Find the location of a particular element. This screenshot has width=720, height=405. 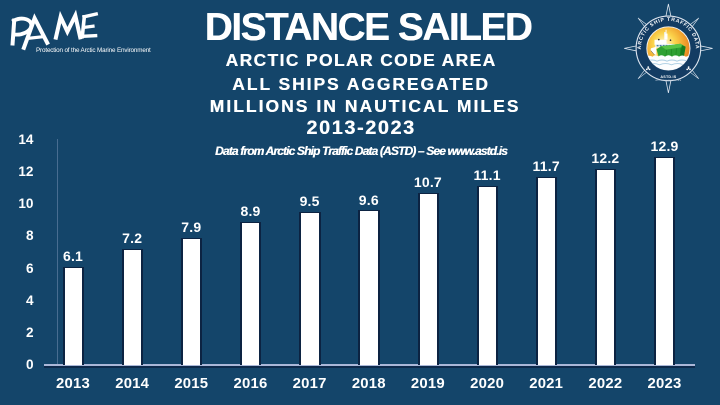

svg-text: ASTD.IS is located at coordinates (668, 77).